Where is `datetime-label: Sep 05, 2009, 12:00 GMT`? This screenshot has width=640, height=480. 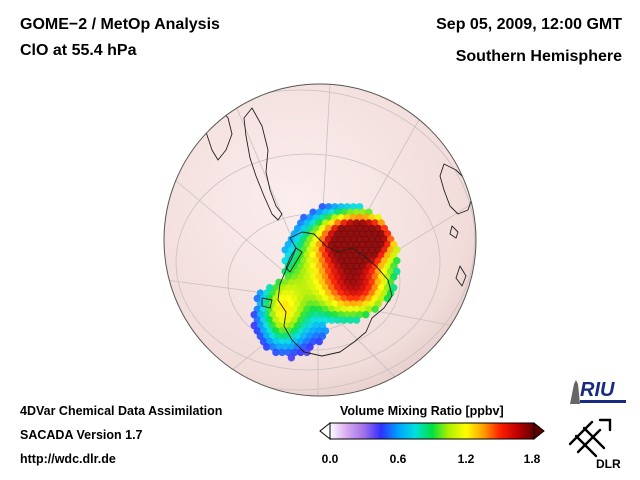
datetime-label: Sep 05, 2009, 12:00 GMT is located at coordinates (529, 24).